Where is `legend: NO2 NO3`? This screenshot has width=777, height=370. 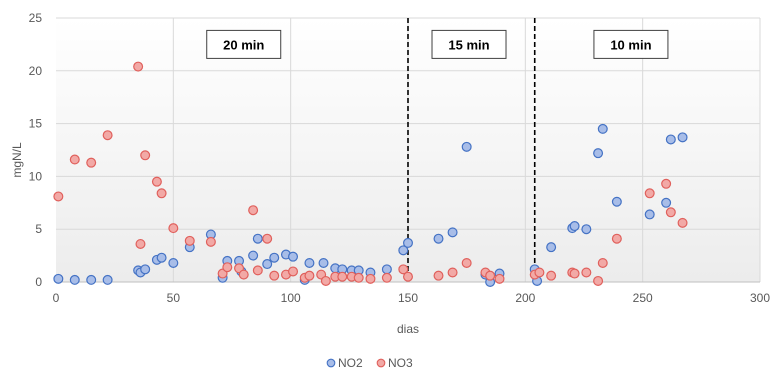
legend: NO2 NO3 is located at coordinates (369, 363).